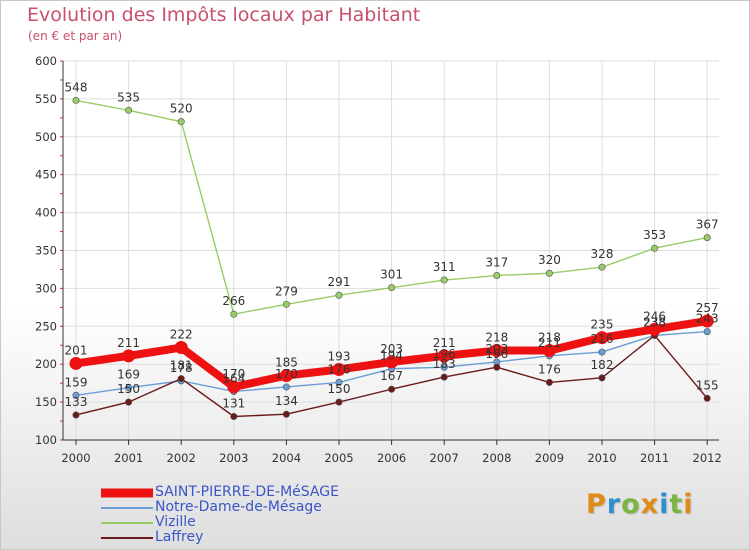 The height and width of the screenshot is (550, 750). What do you see at coordinates (46, 326) in the screenshot?
I see `y-tick-label: 250` at bounding box center [46, 326].